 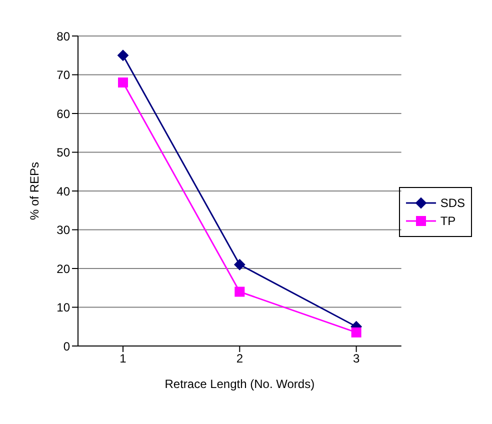 What do you see at coordinates (63, 269) in the screenshot?
I see `y-tick-label: 20` at bounding box center [63, 269].